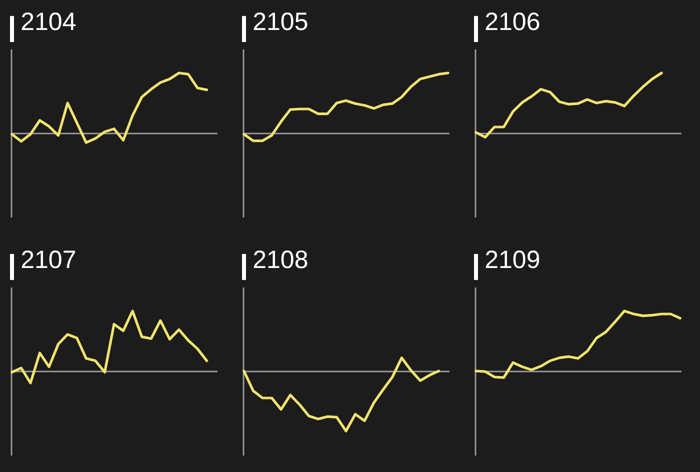 Image resolution: width=700 pixels, height=472 pixels. I want to click on chart-title: 2106, so click(512, 22).